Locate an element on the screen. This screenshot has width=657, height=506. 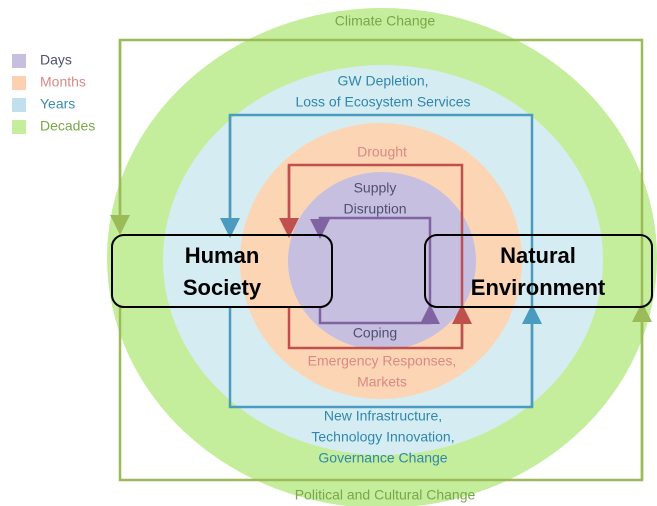
decades-top-label: Climate Change is located at coordinates (385, 21).